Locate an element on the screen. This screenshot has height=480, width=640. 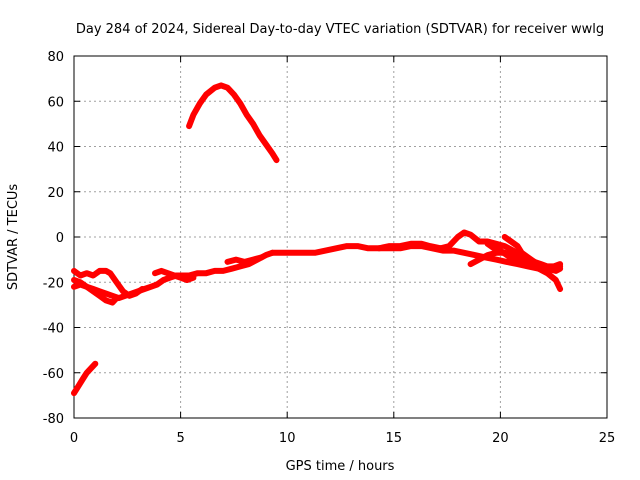
series-line-arc-main-e is located at coordinates (244, 259).